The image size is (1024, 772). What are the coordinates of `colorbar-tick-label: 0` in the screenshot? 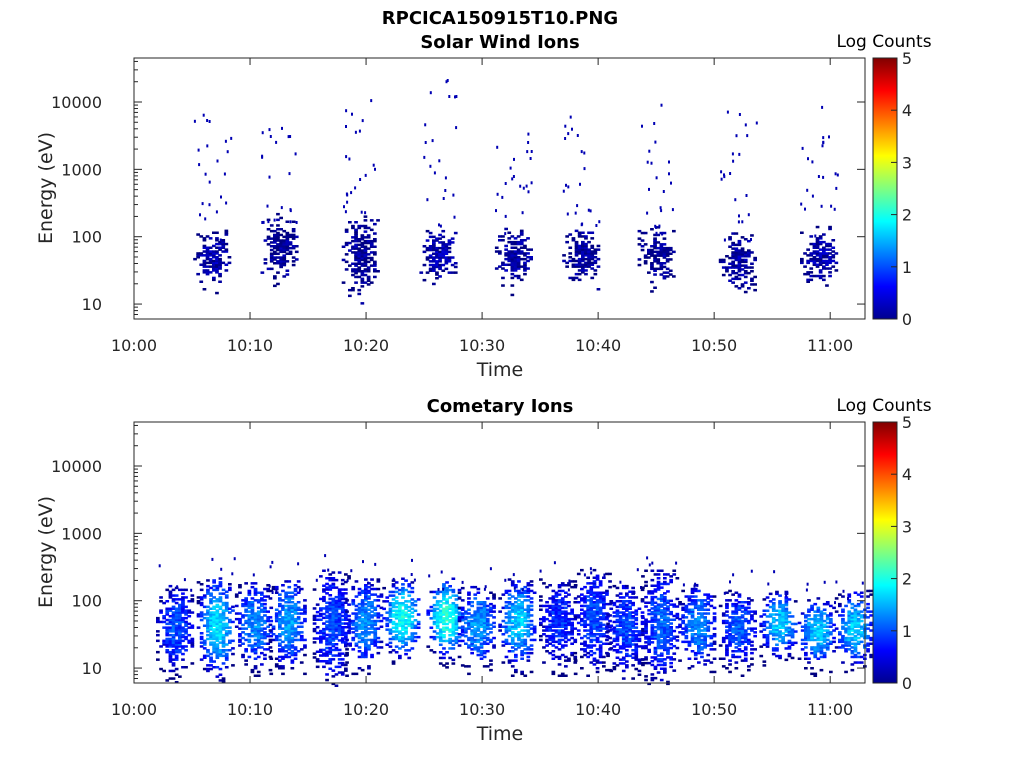 It's located at (907, 319).